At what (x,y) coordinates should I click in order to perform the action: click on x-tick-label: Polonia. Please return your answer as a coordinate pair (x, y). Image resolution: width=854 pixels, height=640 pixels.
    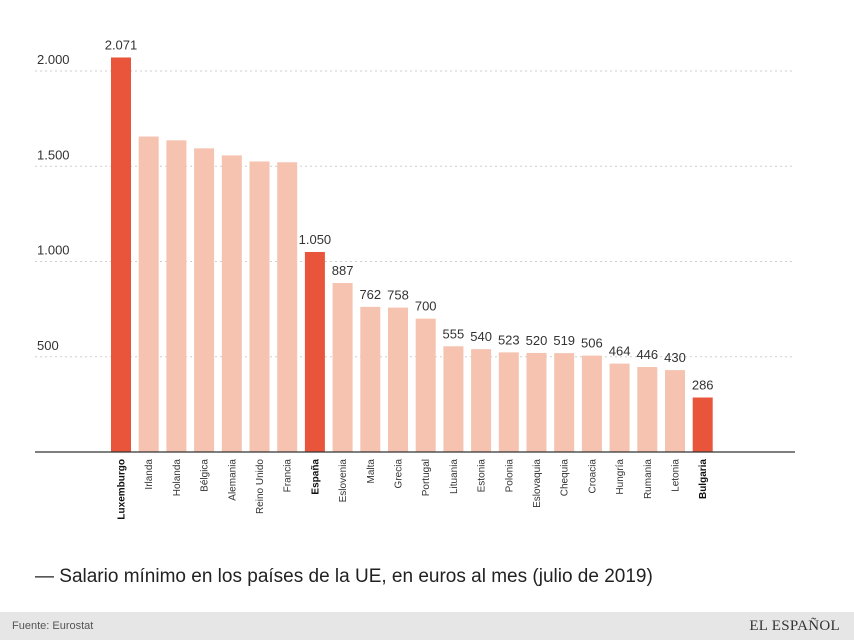
    Looking at the image, I should click on (509, 476).